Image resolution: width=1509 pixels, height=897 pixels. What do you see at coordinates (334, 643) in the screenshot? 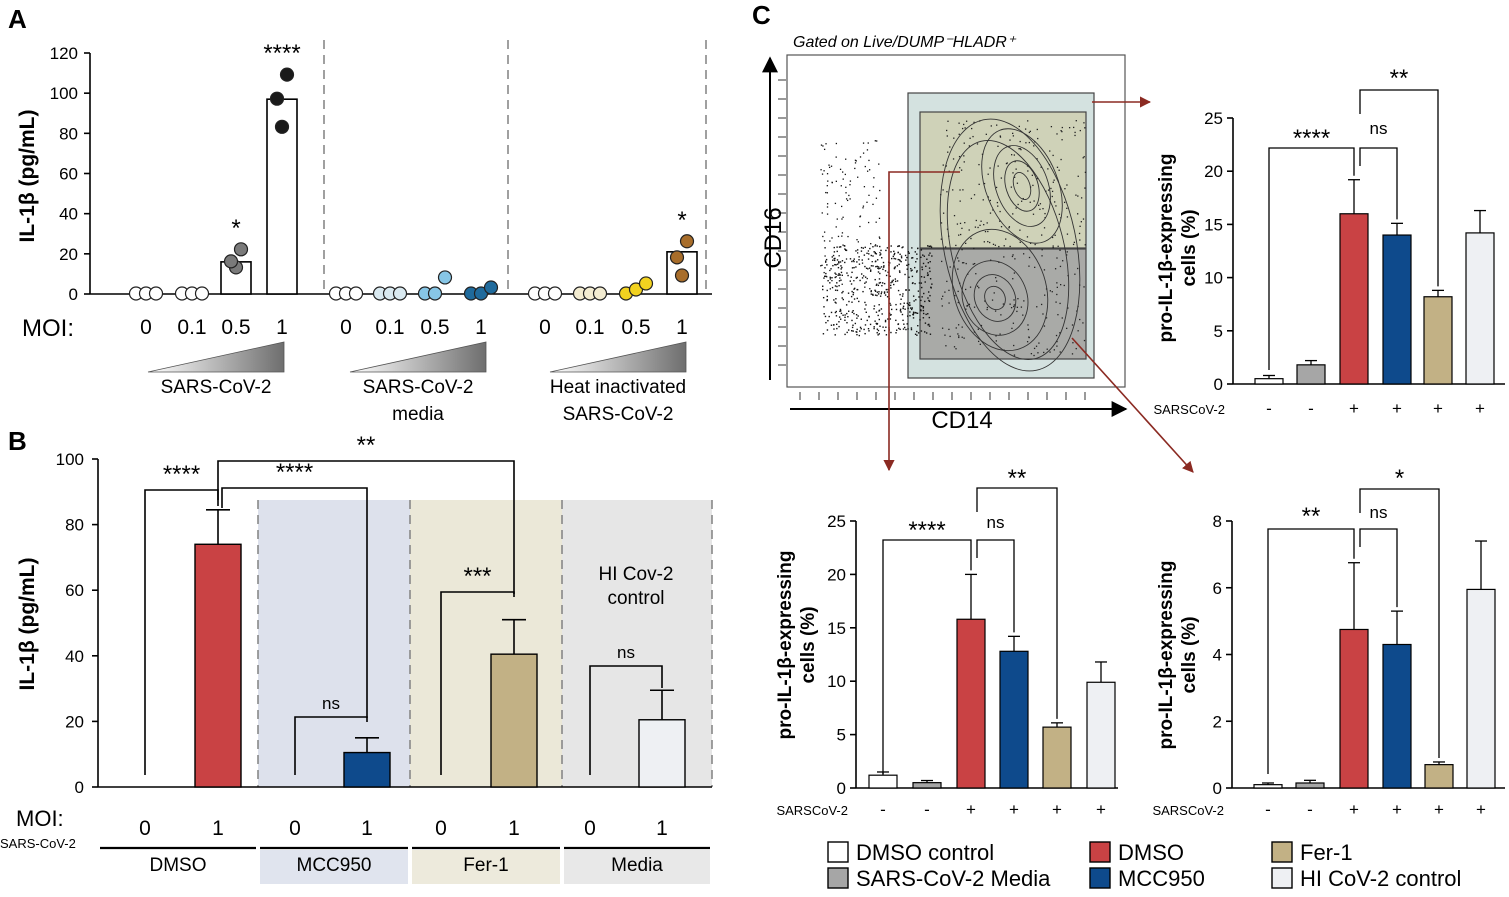
I see `treatment-background` at bounding box center [334, 643].